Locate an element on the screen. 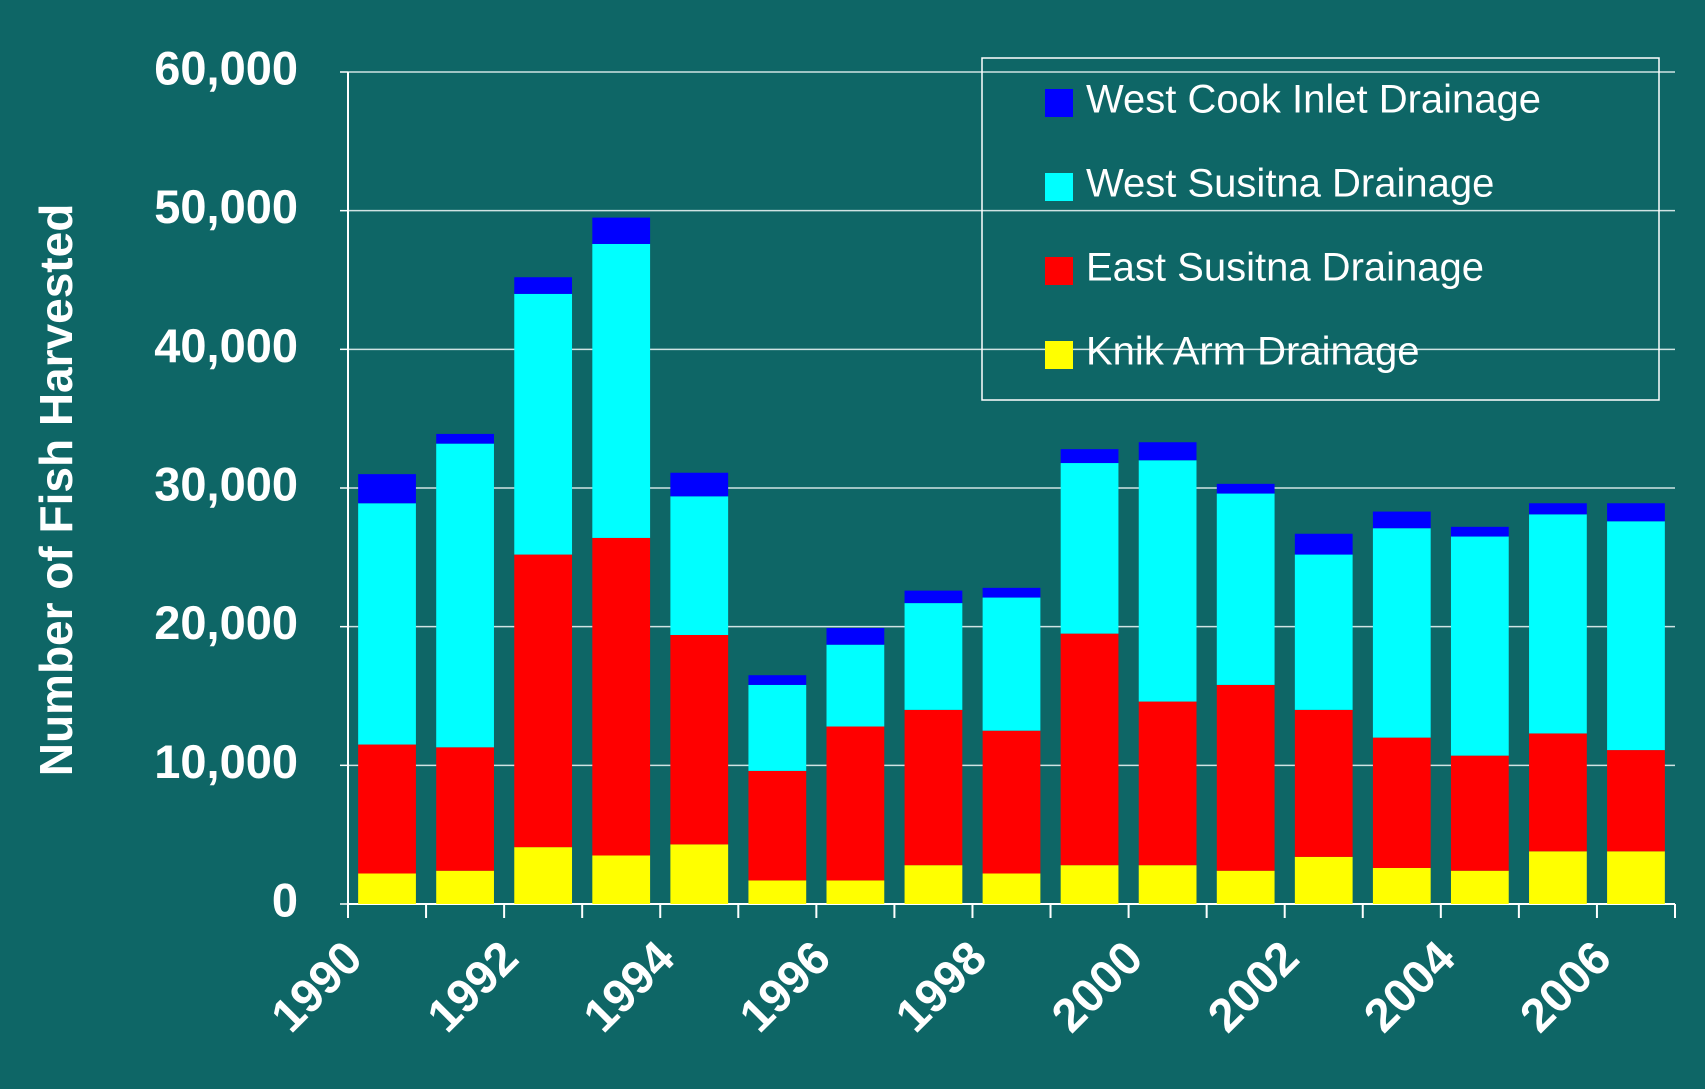 This screenshot has width=1705, height=1089. y-tick-label: 40,000 is located at coordinates (226, 345).